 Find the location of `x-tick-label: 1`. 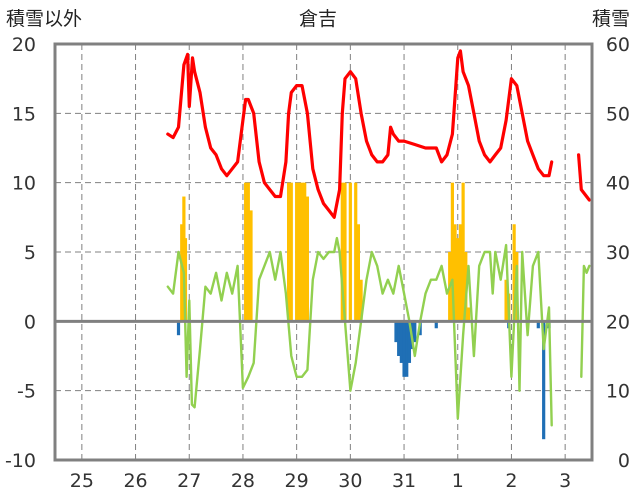

x-tick-label: 1 is located at coordinates (458, 481).